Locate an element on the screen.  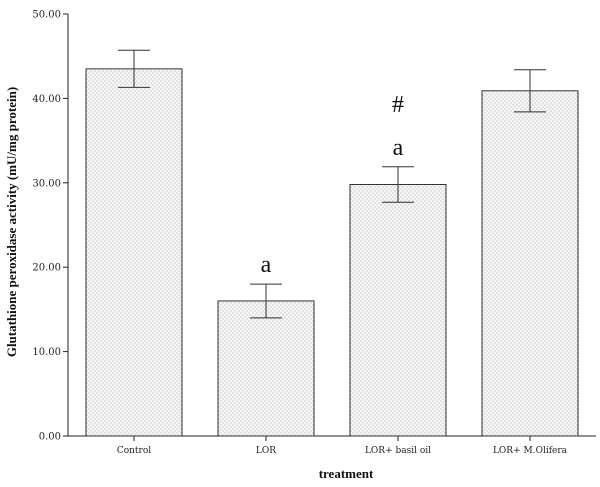
bar-control is located at coordinates (134, 252).